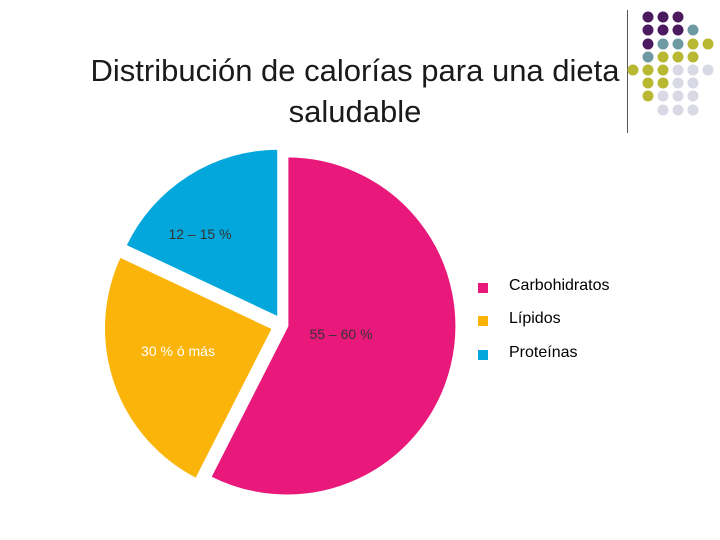  Describe the element at coordinates (627, 71) in the screenshot. I see `decorative-divider-line` at that location.